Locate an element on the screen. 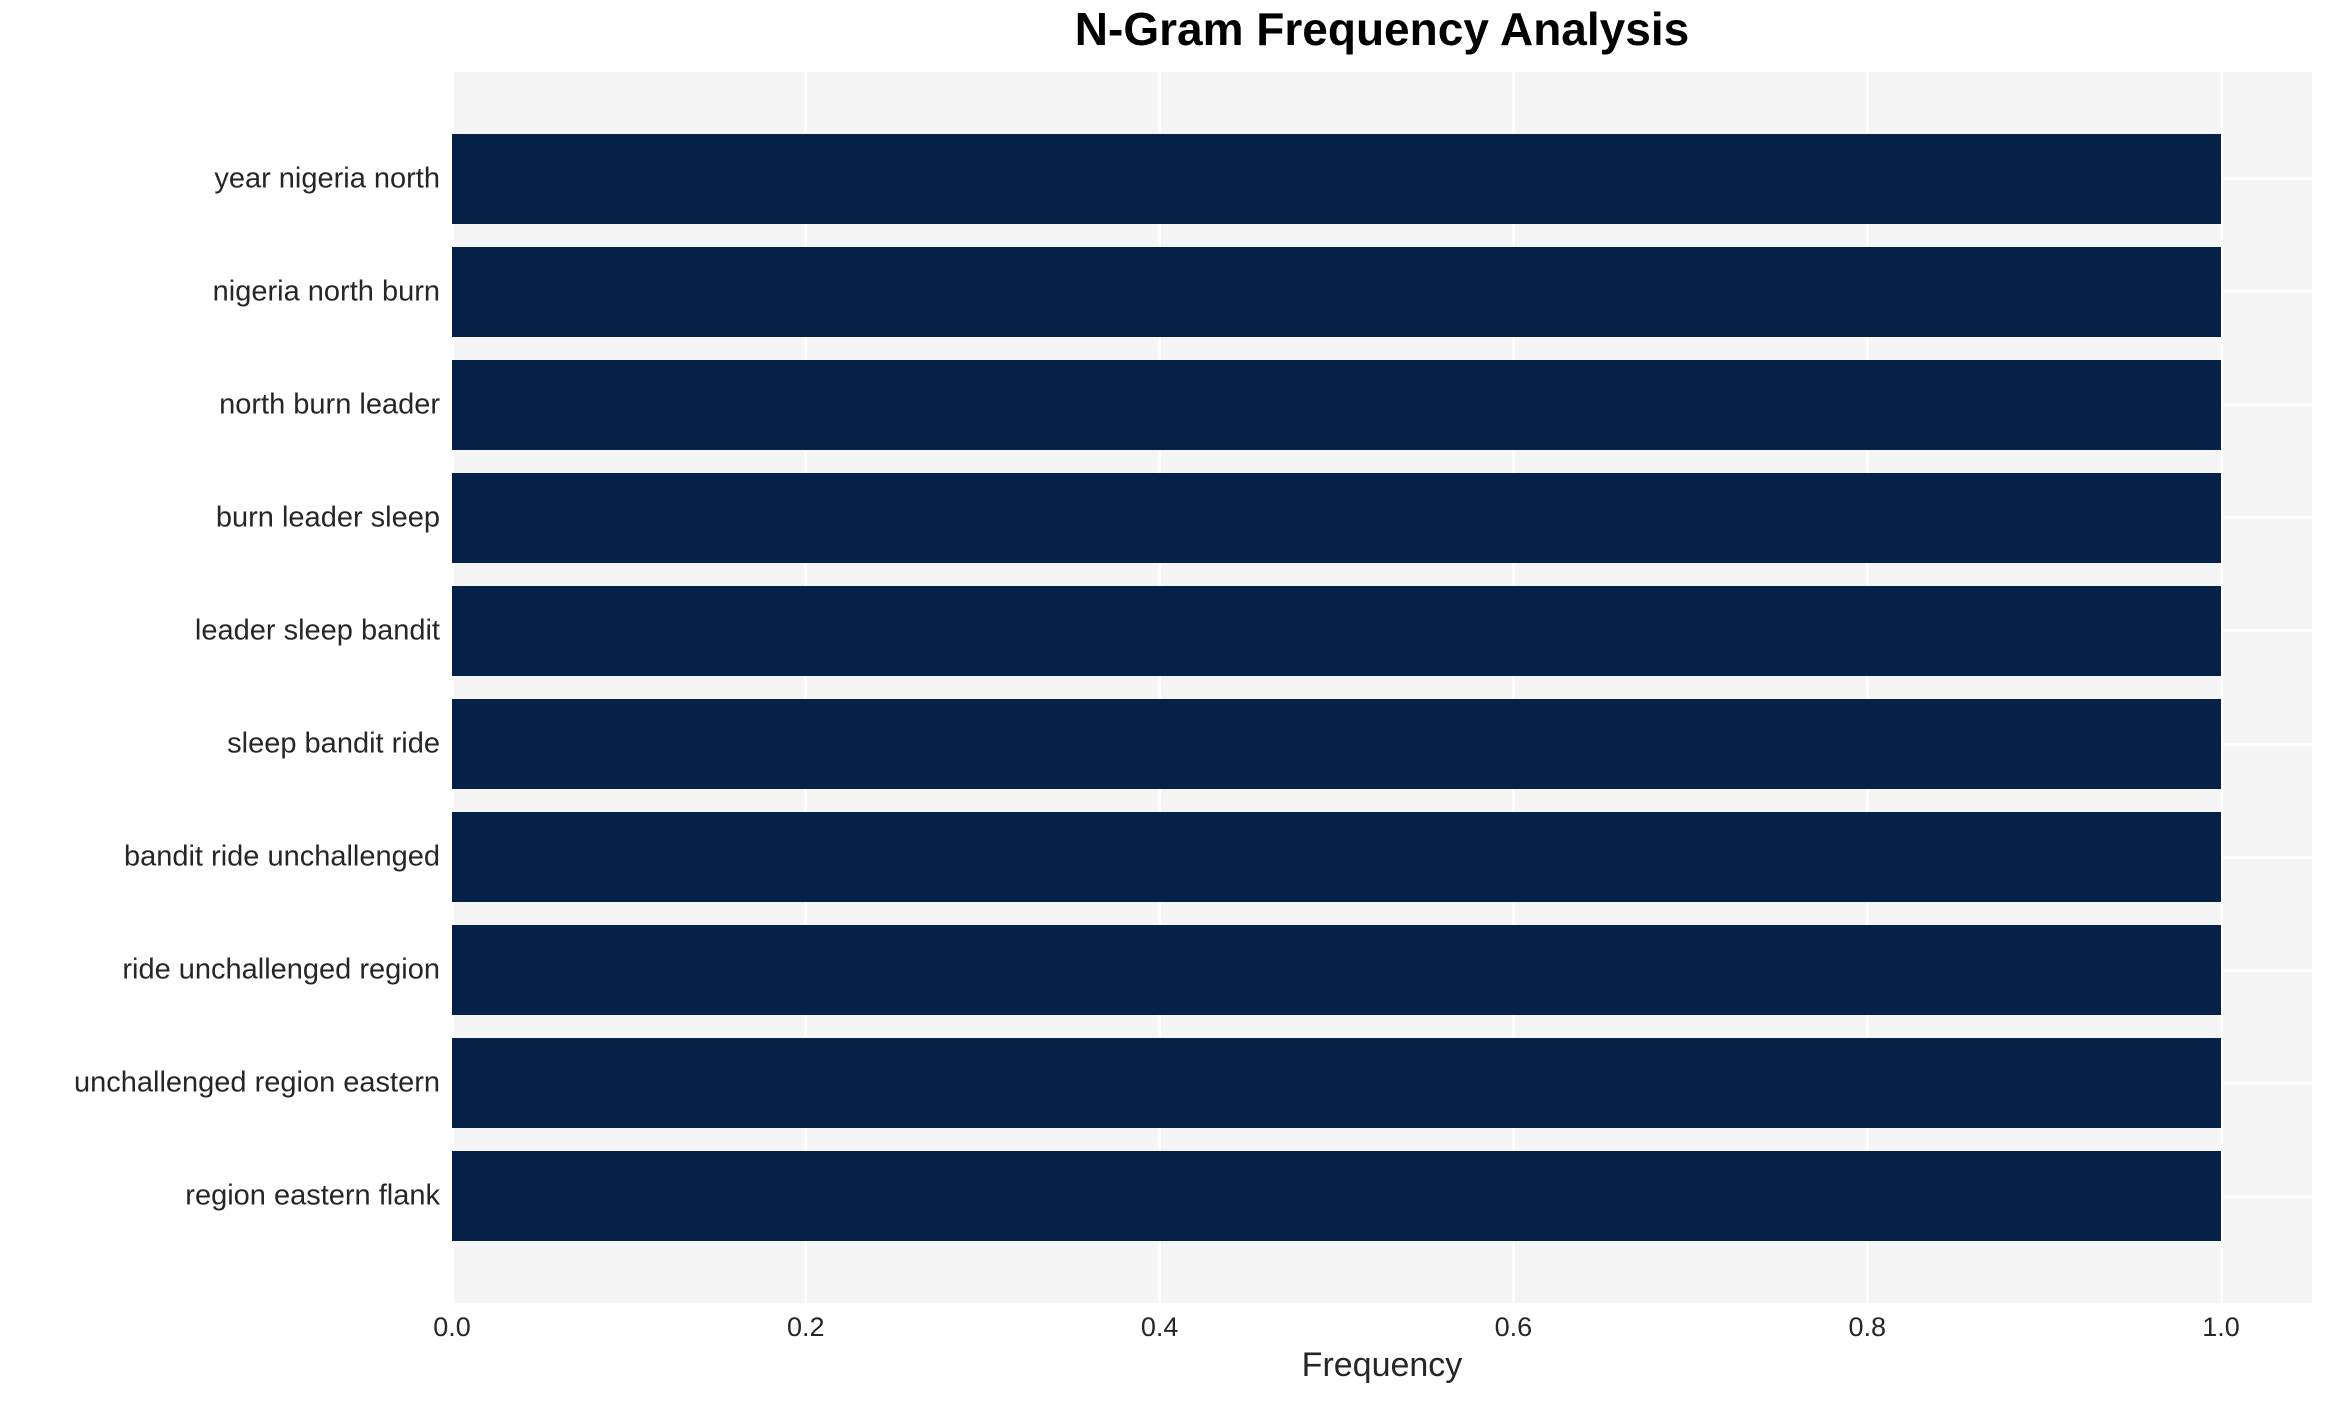  y-tick-label: sleep bandit ride is located at coordinates (333, 743).